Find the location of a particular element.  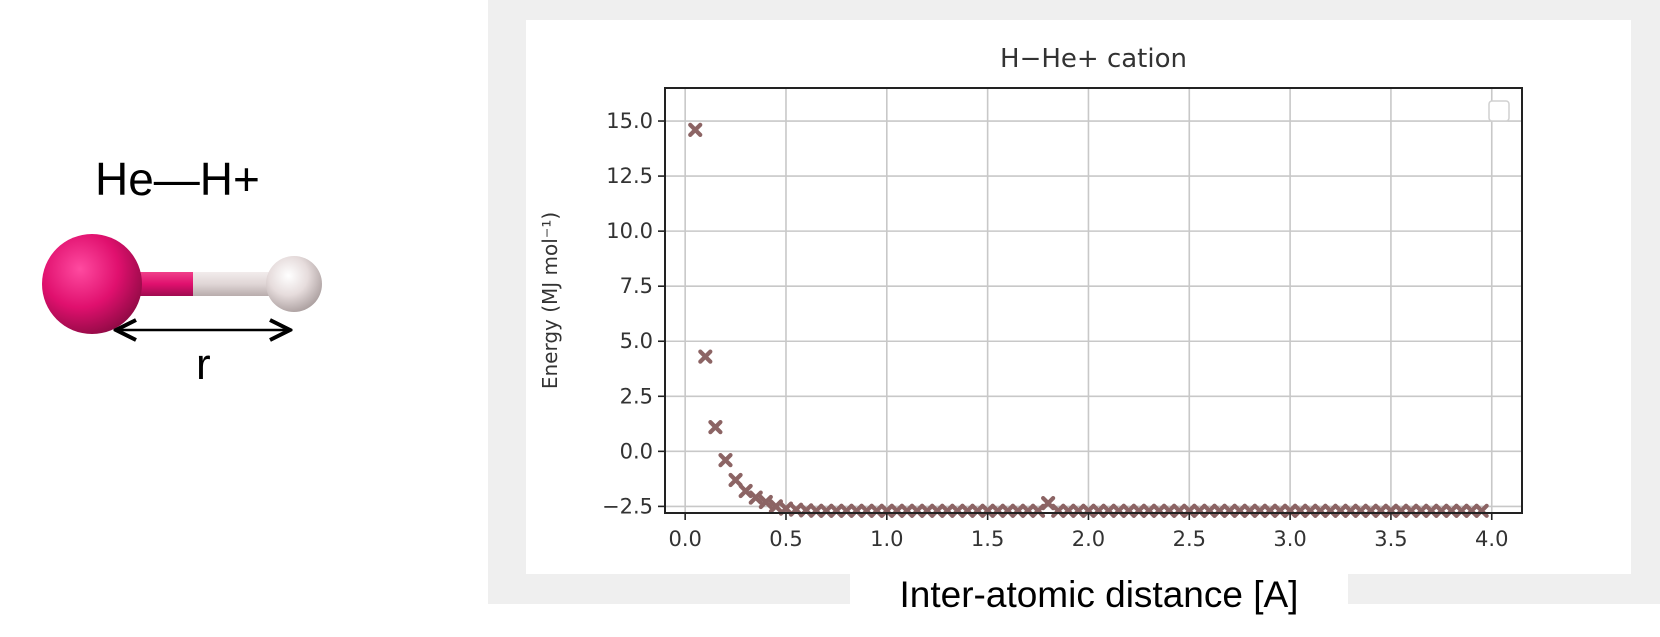

molecule-diagram is located at coordinates (182, 435).